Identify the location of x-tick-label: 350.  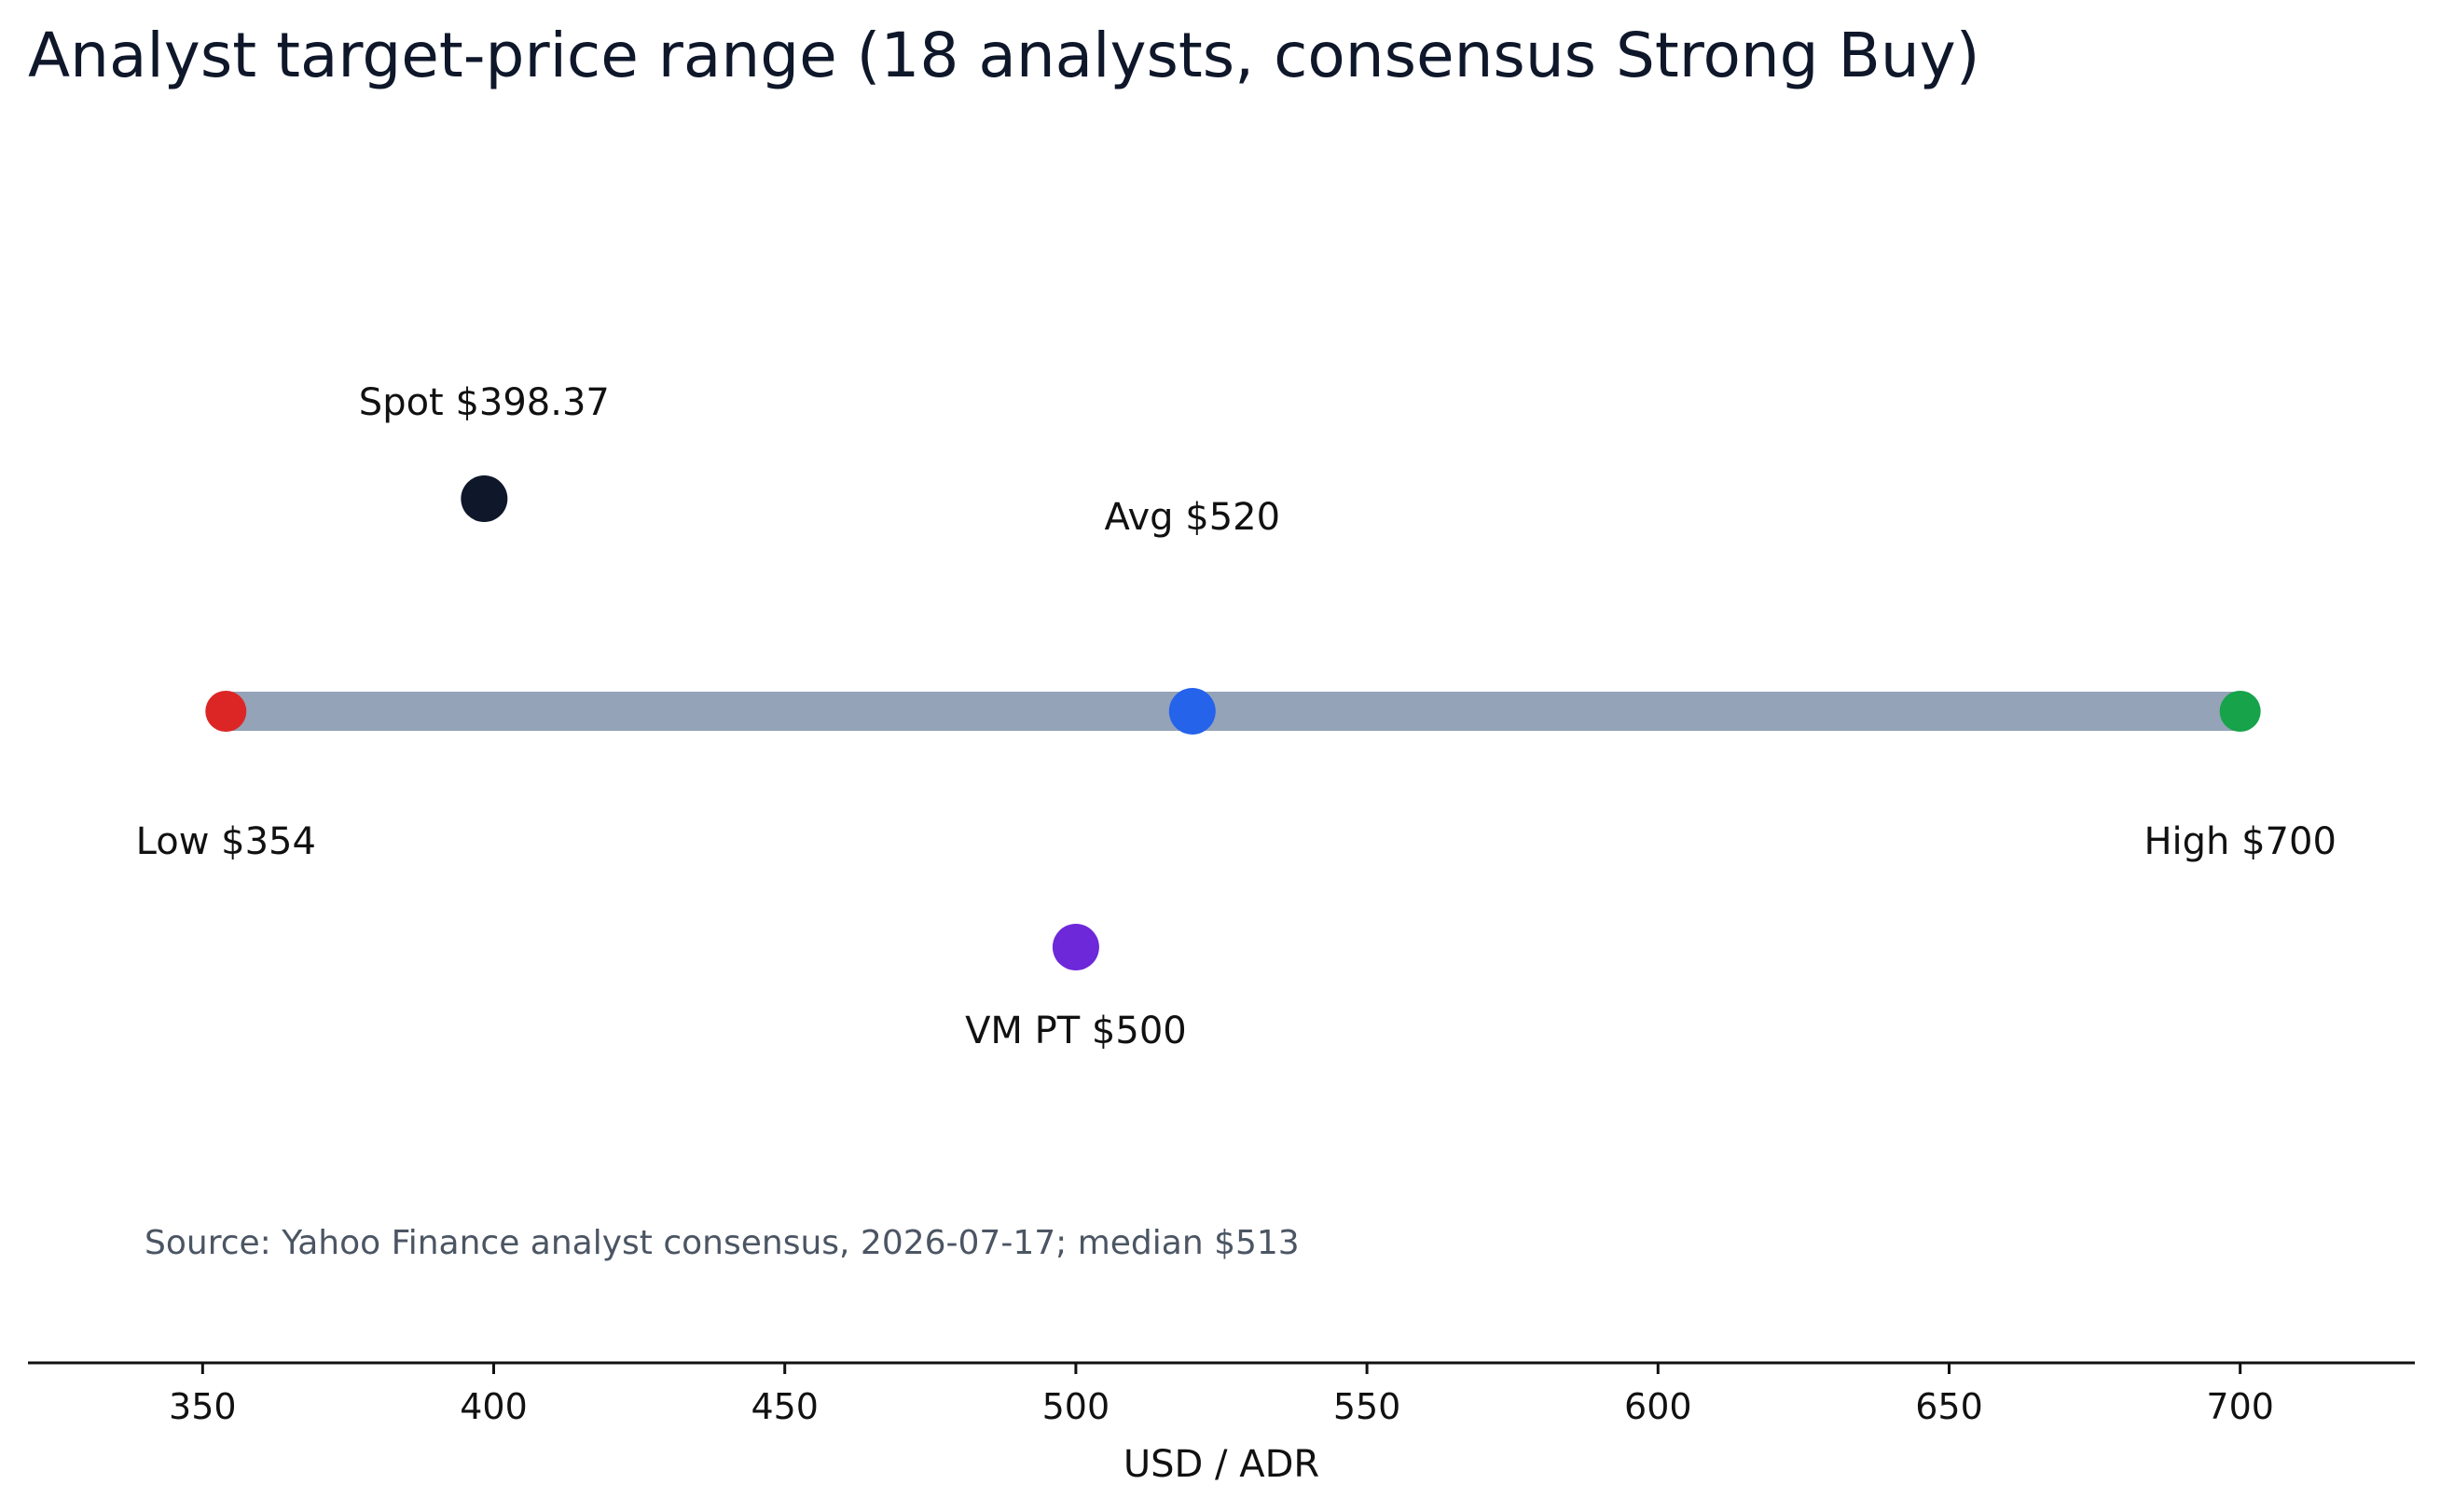
(203, 1406).